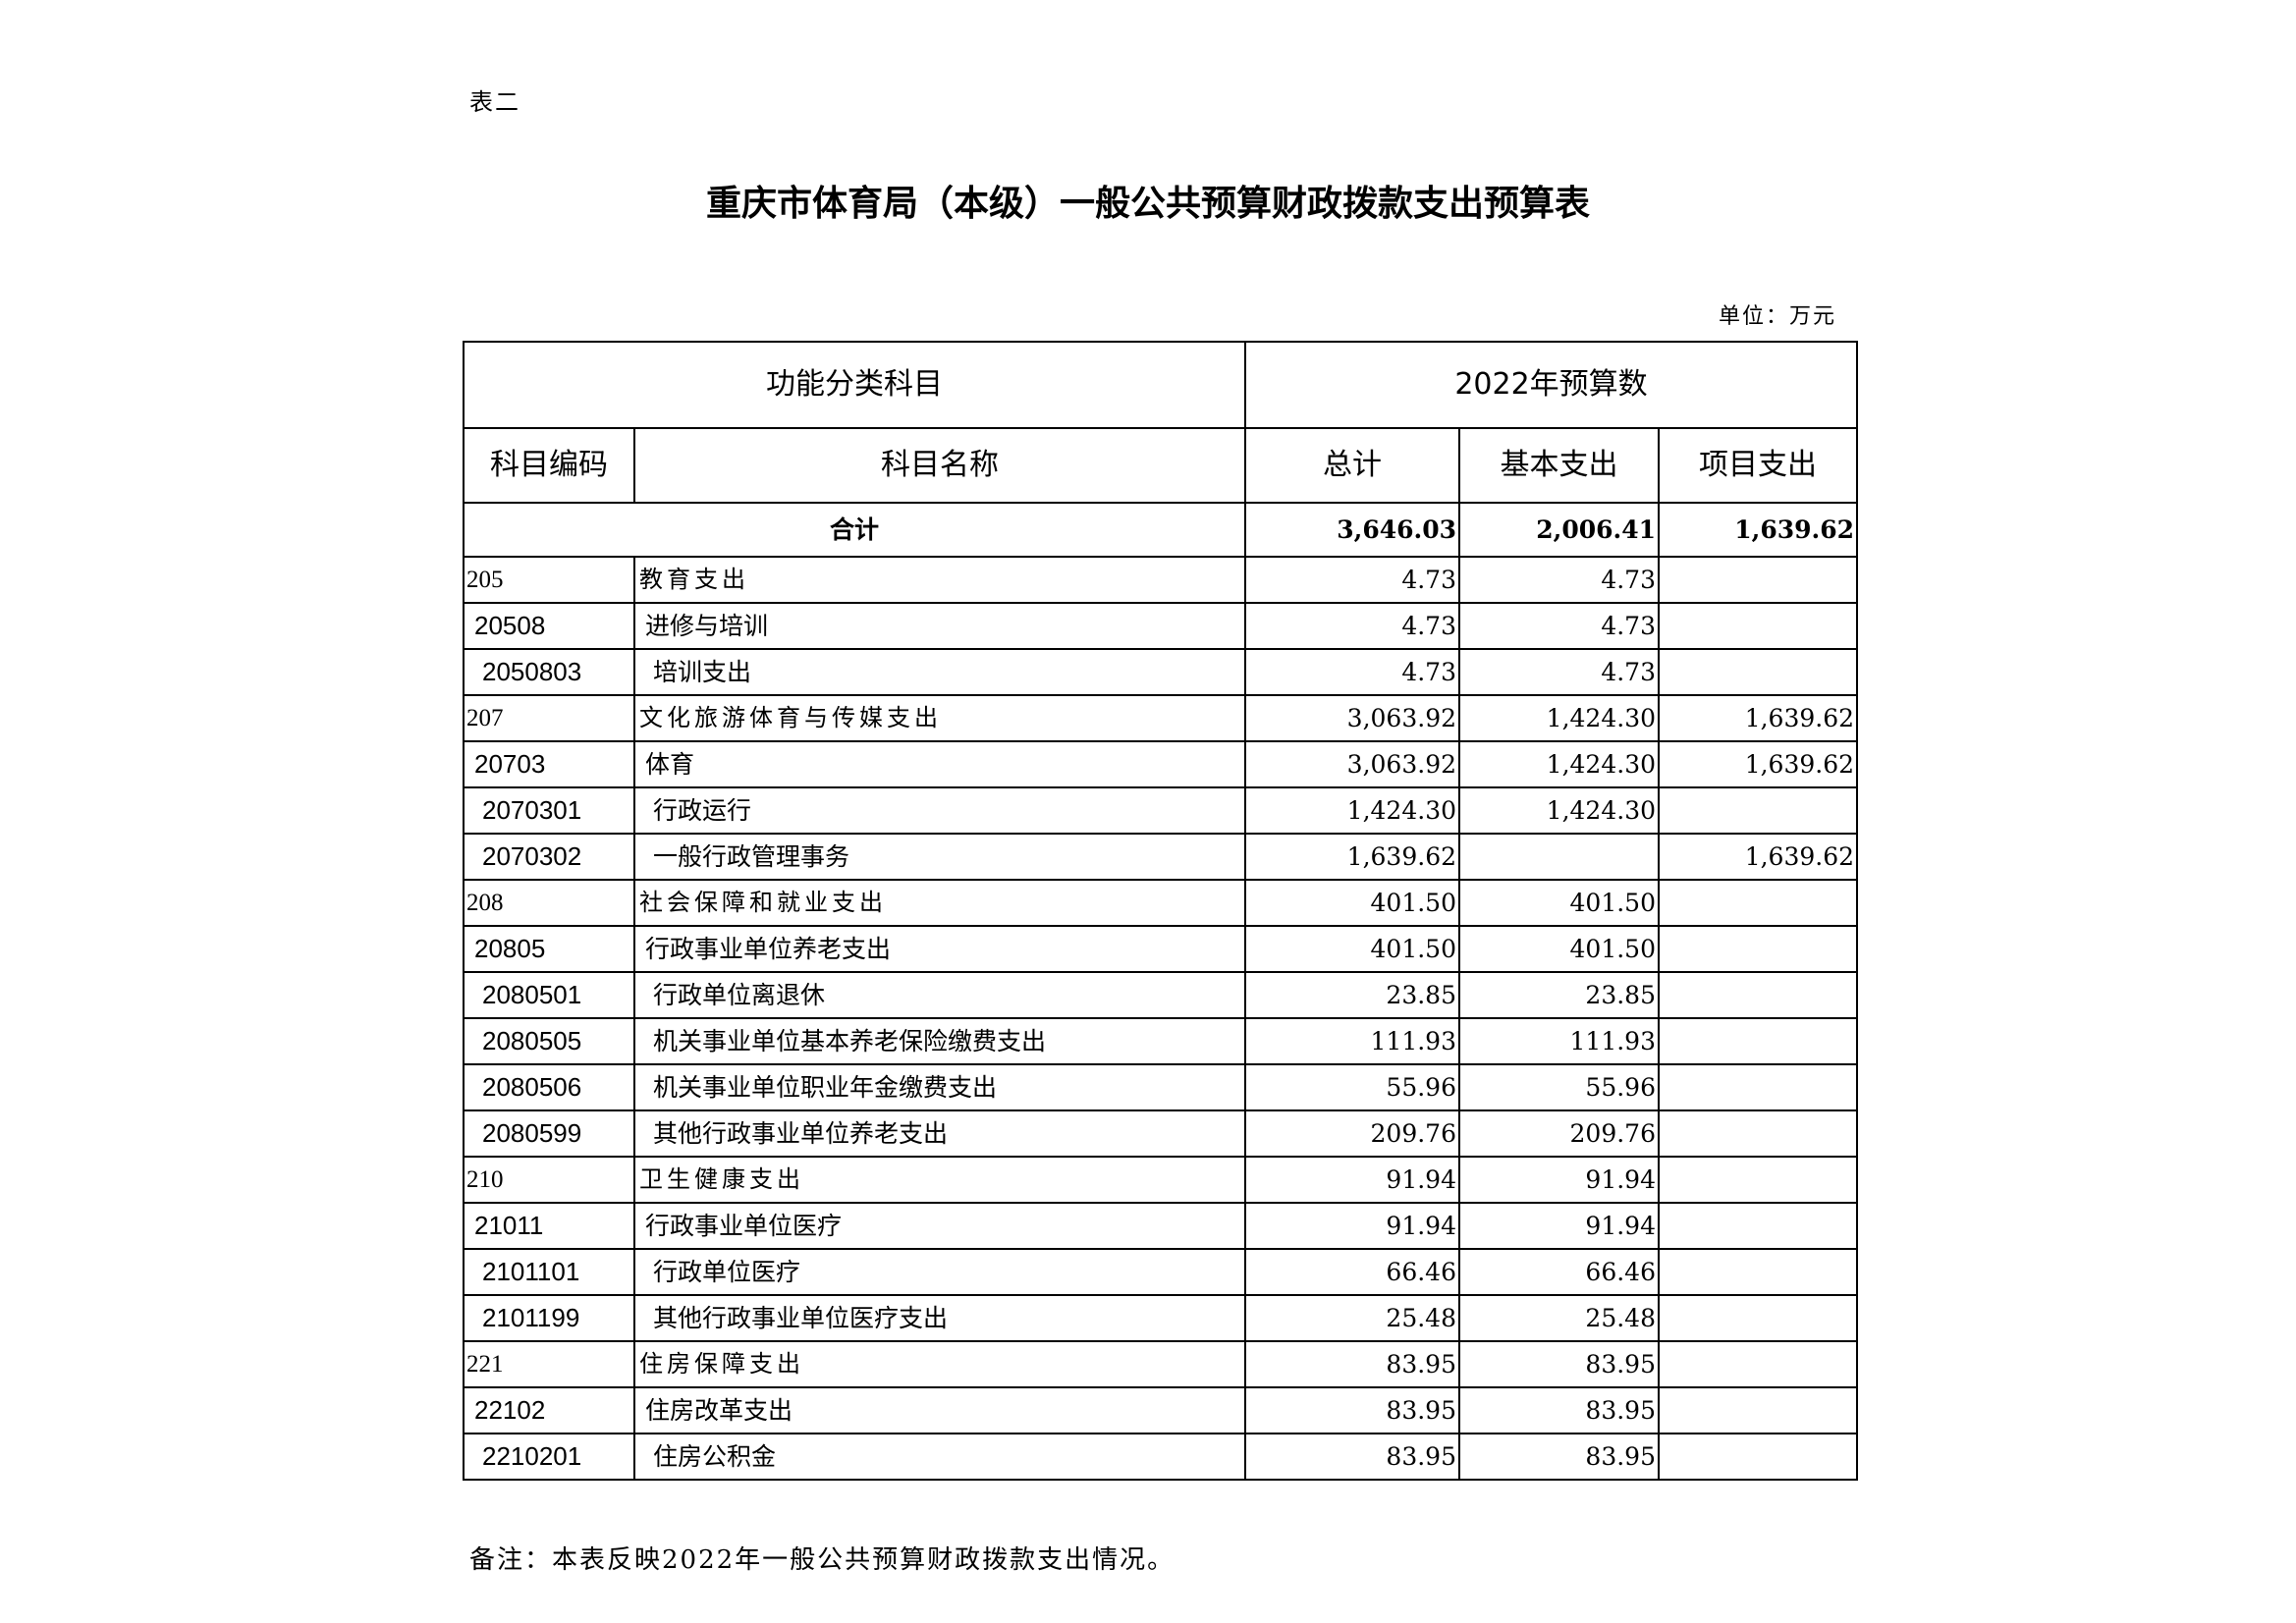 Image resolution: width=2296 pixels, height=1623 pixels. Describe the element at coordinates (939, 1226) in the screenshot. I see `row-name: 行政事业单位医疗` at that location.